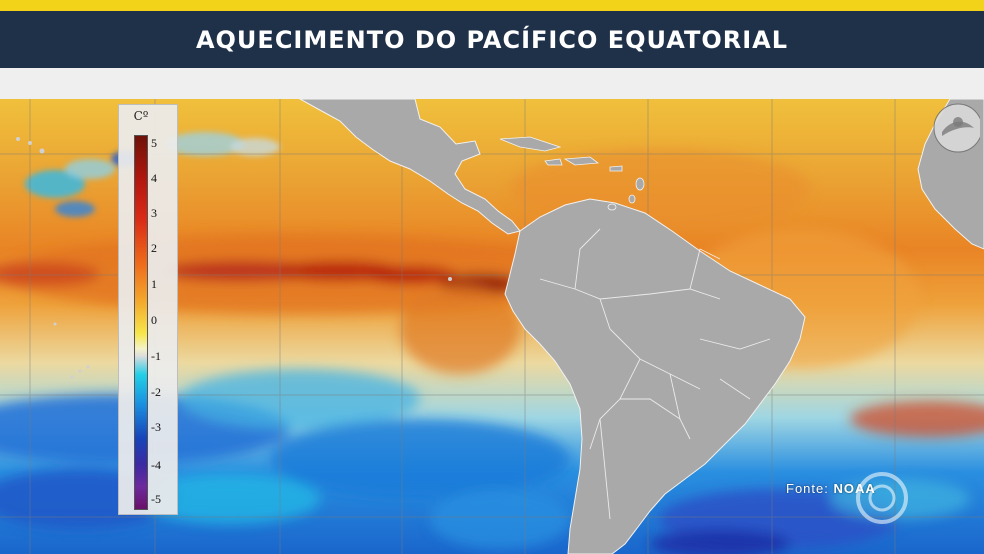  Describe the element at coordinates (156, 356) in the screenshot. I see `legend-tick: -1` at that location.